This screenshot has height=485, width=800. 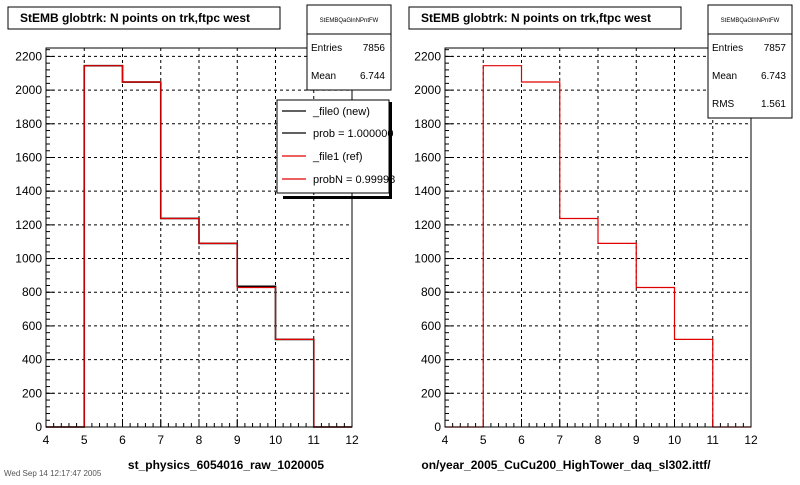 What do you see at coordinates (773, 76) in the screenshot?
I see `stats-mean-value: 6.743` at bounding box center [773, 76].